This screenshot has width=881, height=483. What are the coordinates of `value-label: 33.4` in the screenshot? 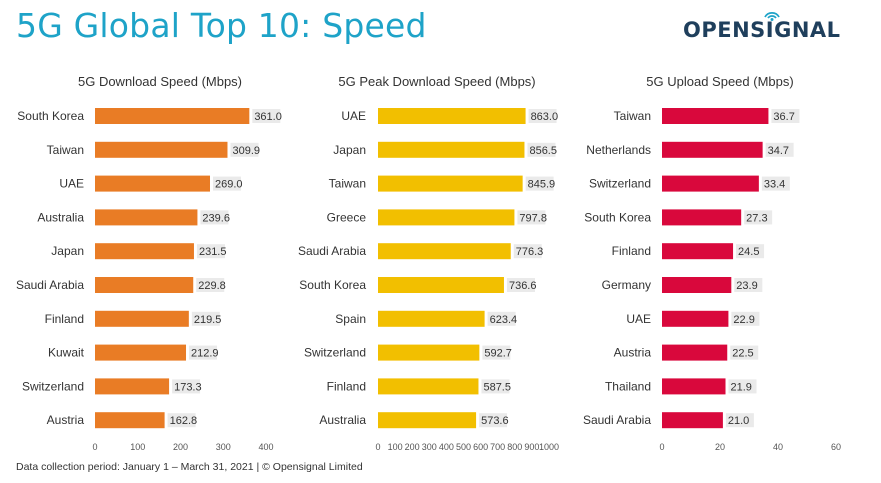 It's located at (774, 185).